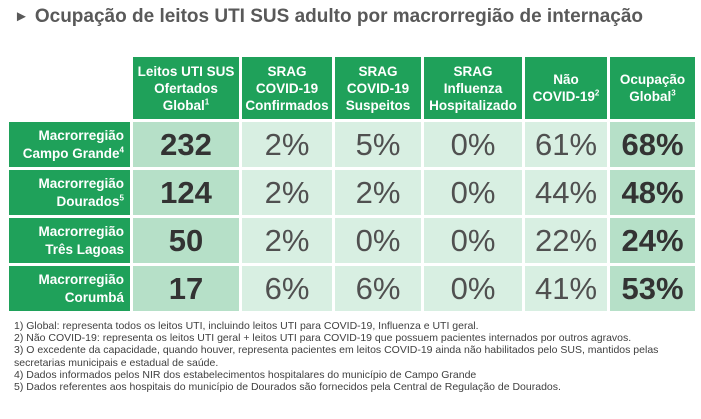 The image size is (701, 419). What do you see at coordinates (69, 288) in the screenshot?
I see `row-header: Macrorregião Corumbá` at bounding box center [69, 288].